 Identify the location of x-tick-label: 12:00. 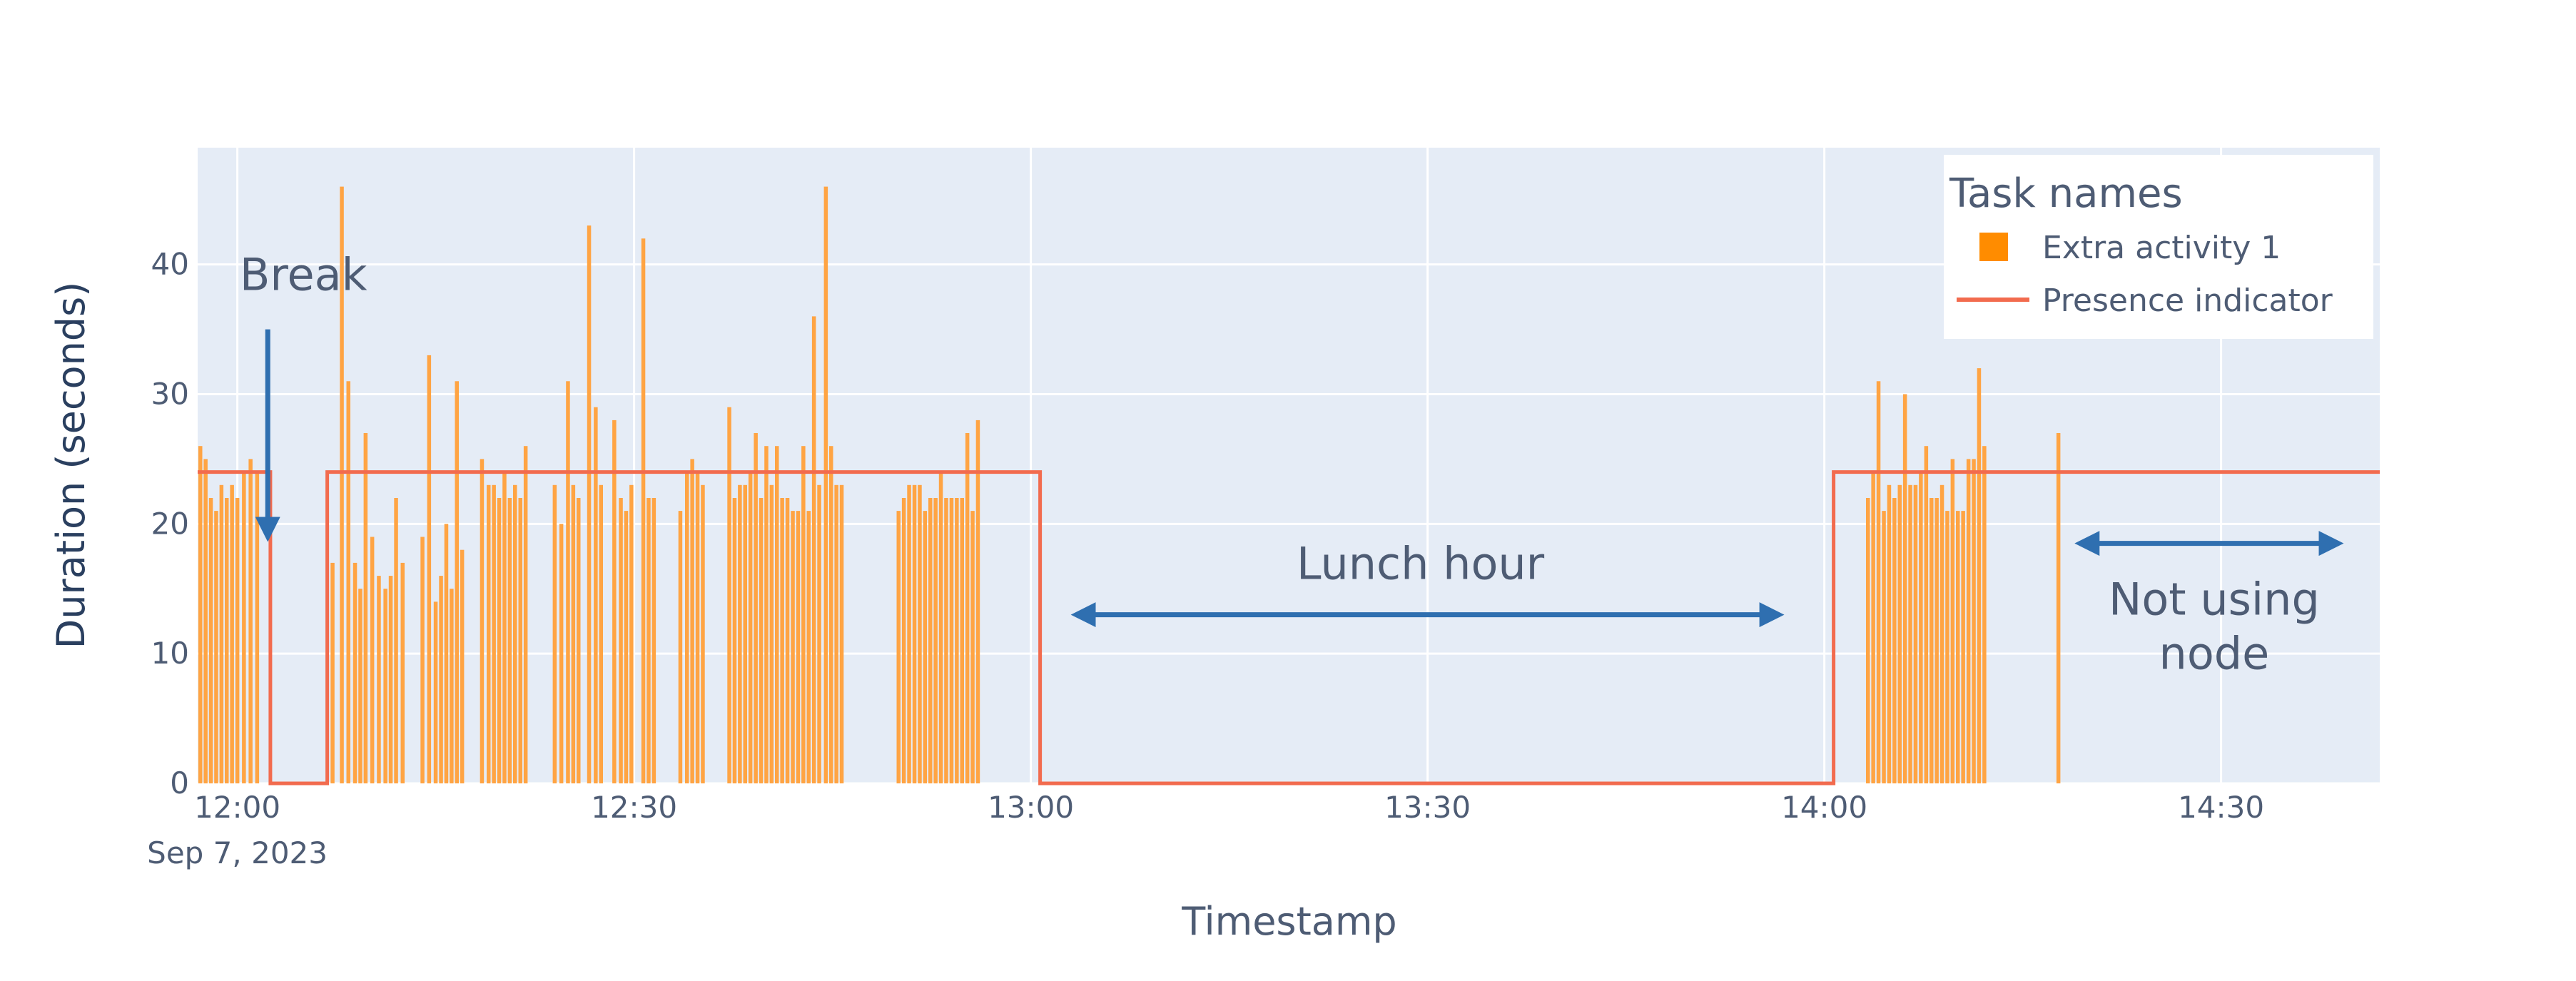
(237, 807).